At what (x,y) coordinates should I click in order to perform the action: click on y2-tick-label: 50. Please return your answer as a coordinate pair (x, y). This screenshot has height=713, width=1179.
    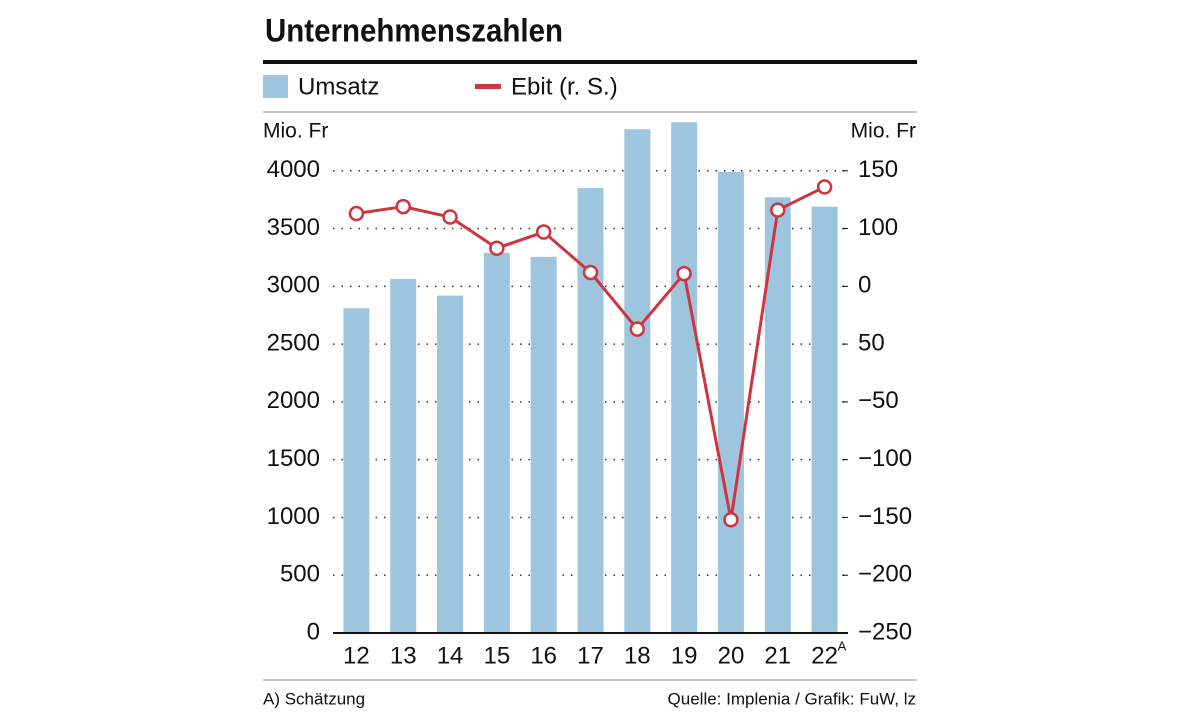
    Looking at the image, I should click on (871, 342).